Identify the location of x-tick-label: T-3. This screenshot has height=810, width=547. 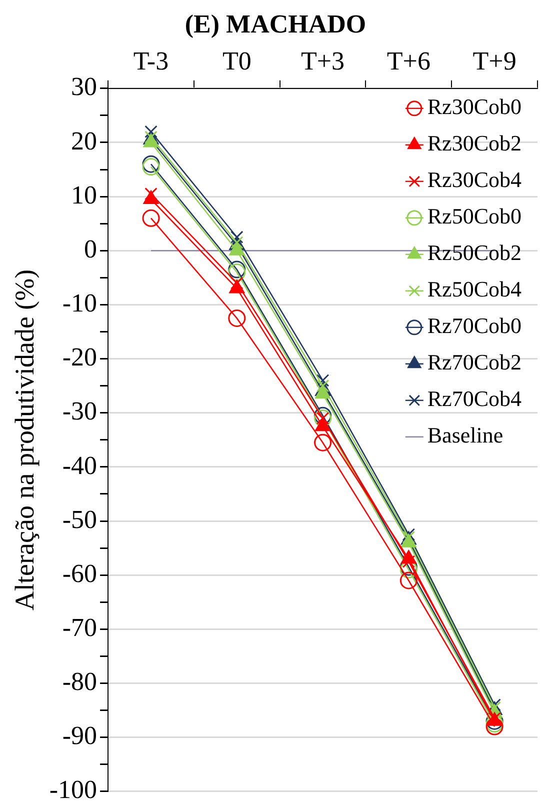
(151, 61).